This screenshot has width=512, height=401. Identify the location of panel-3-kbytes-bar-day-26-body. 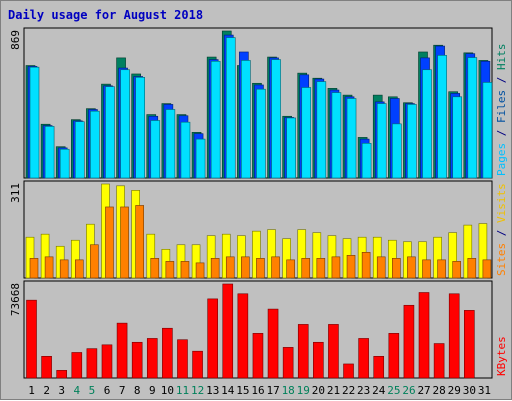
(409, 341).